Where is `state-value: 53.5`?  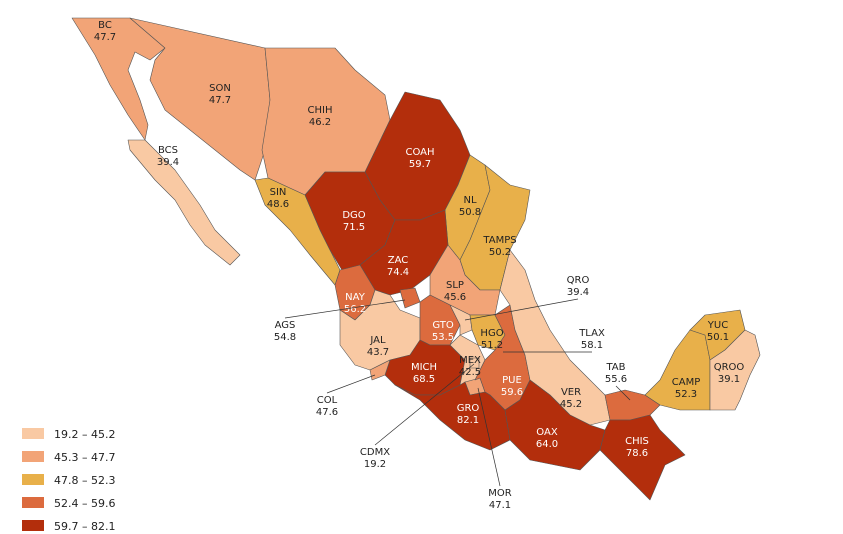 state-value: 53.5 is located at coordinates (443, 337).